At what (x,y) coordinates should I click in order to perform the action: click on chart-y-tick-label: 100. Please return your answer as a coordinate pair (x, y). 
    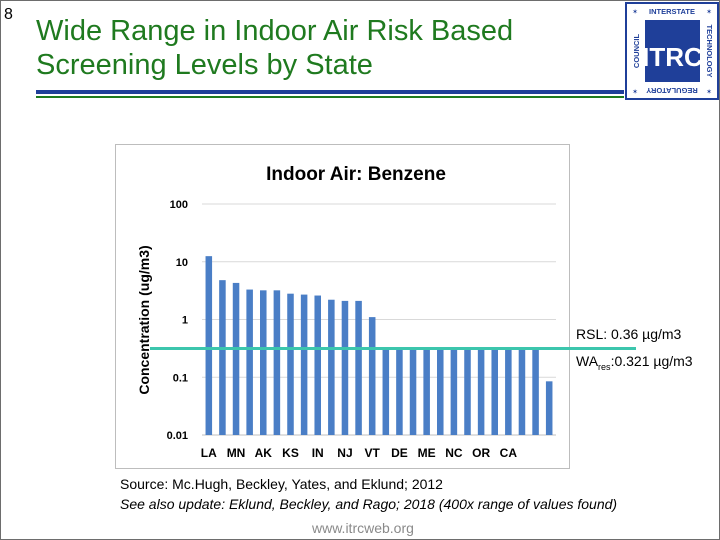
    Looking at the image, I should click on (179, 205).